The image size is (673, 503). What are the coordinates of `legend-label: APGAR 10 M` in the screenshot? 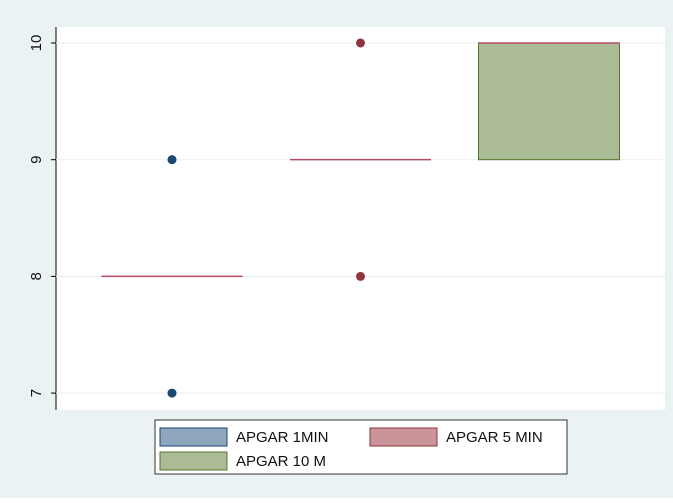 It's located at (281, 461).